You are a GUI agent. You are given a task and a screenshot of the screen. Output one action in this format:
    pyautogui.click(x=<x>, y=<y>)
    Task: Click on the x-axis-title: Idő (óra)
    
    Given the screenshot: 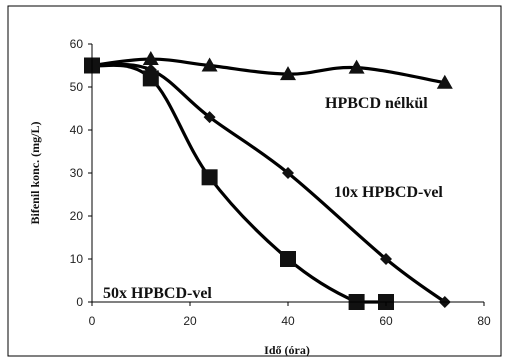 What is the action you would take?
    pyautogui.click(x=287, y=350)
    